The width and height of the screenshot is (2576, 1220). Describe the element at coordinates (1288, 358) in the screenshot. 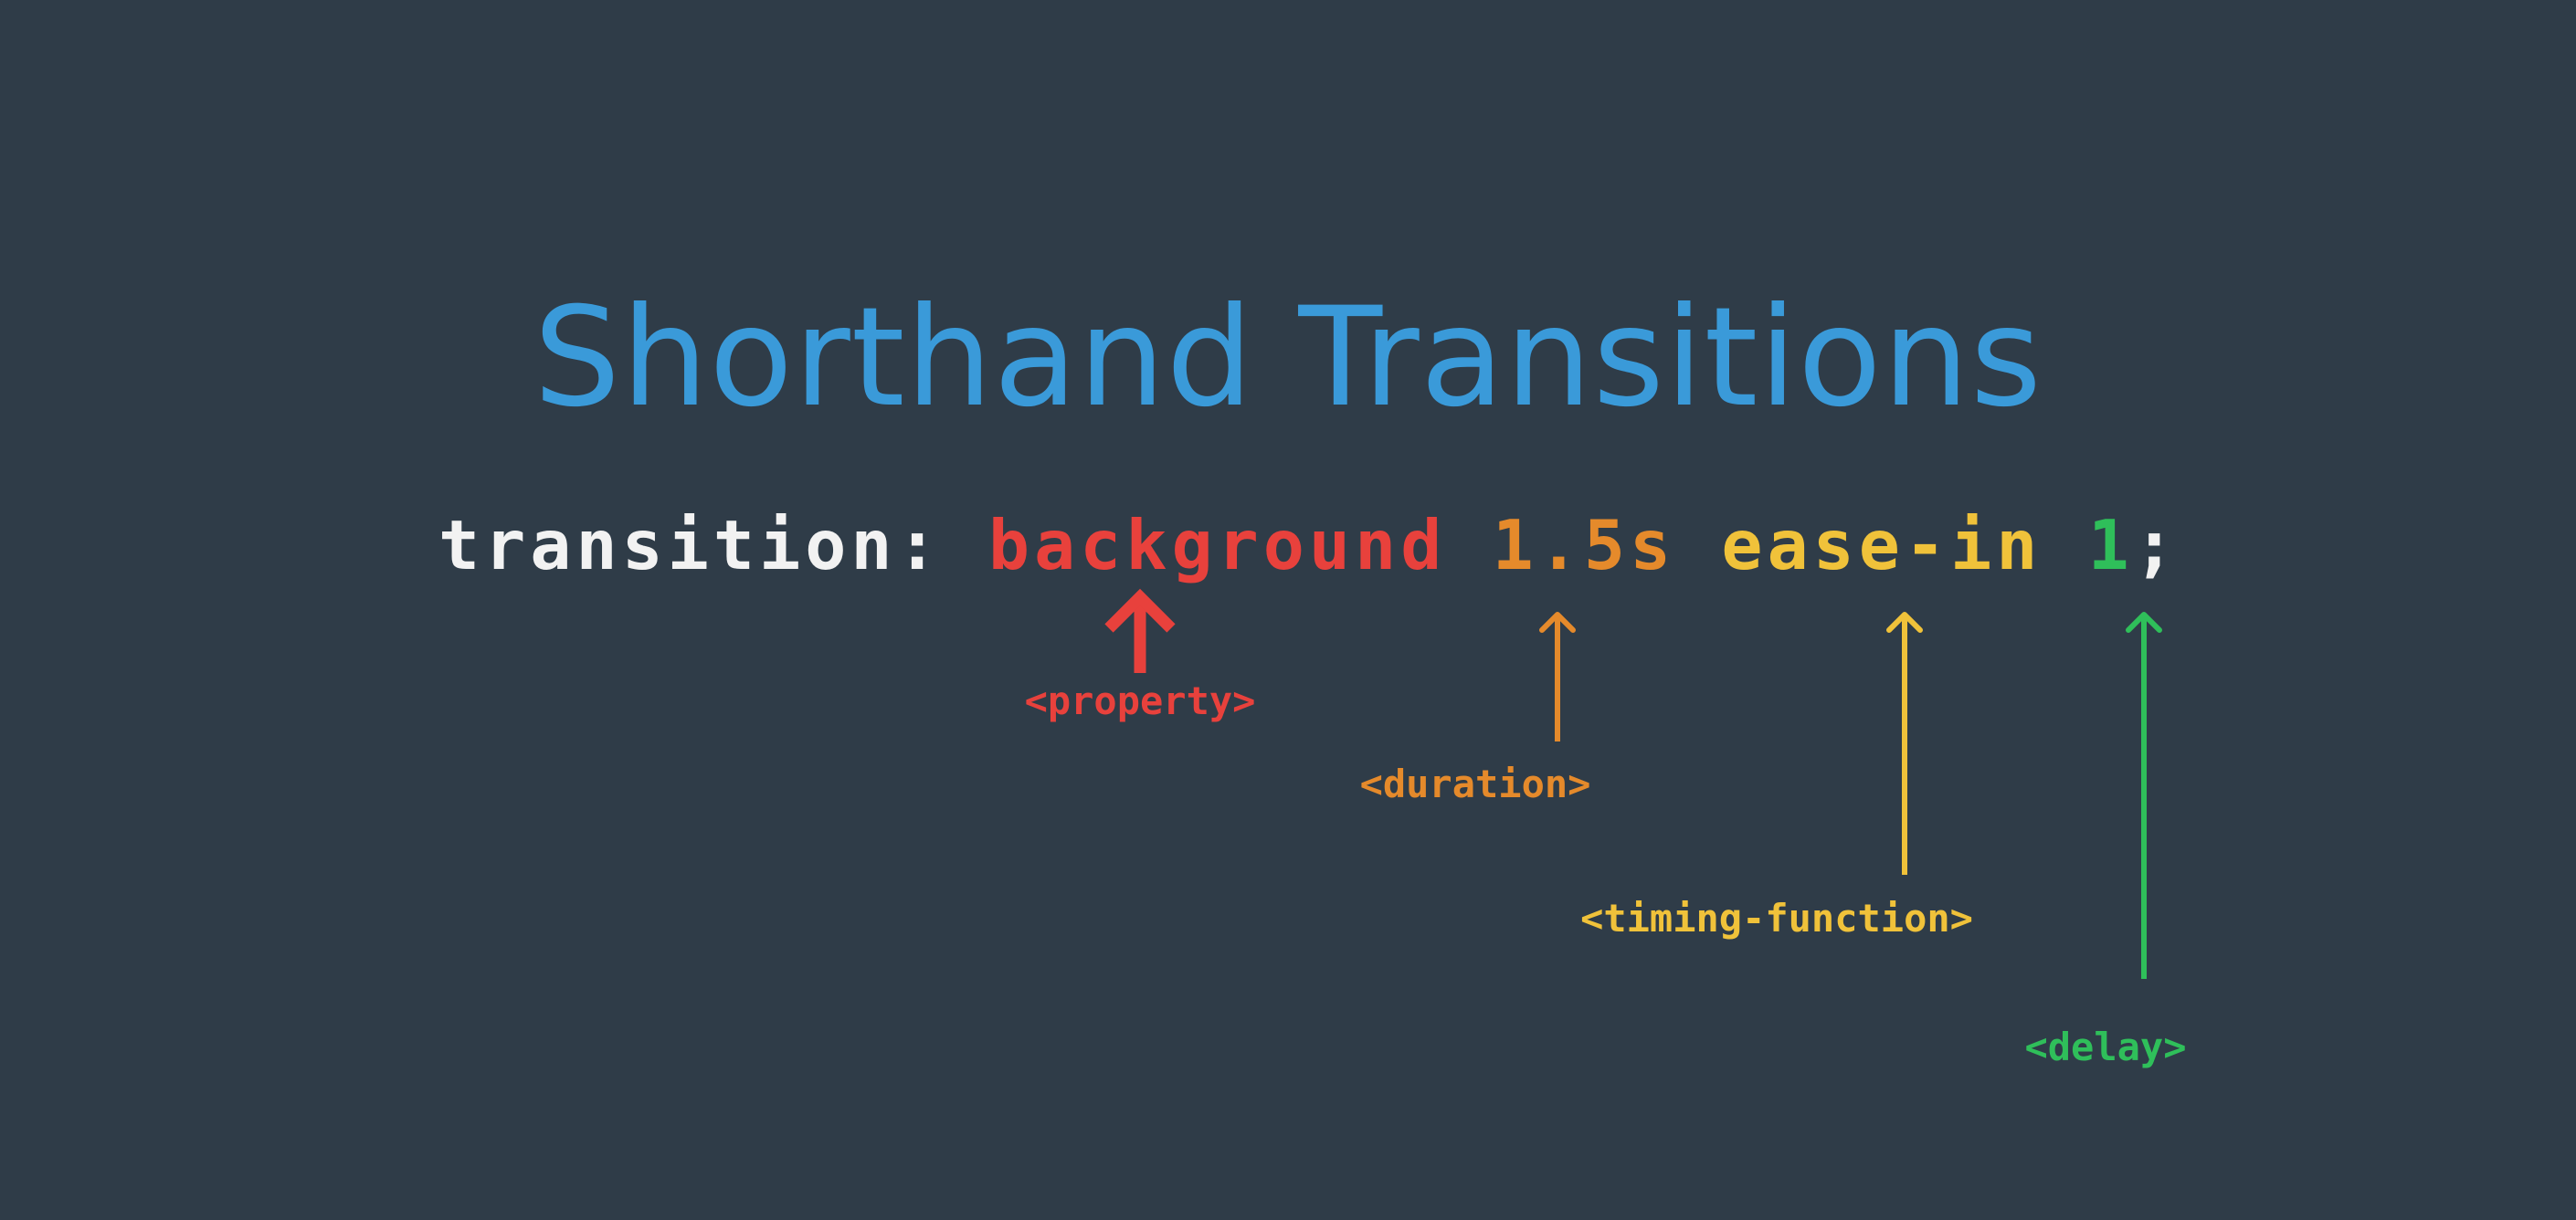

I see `slide-title: Shorthand Transitions` at that location.